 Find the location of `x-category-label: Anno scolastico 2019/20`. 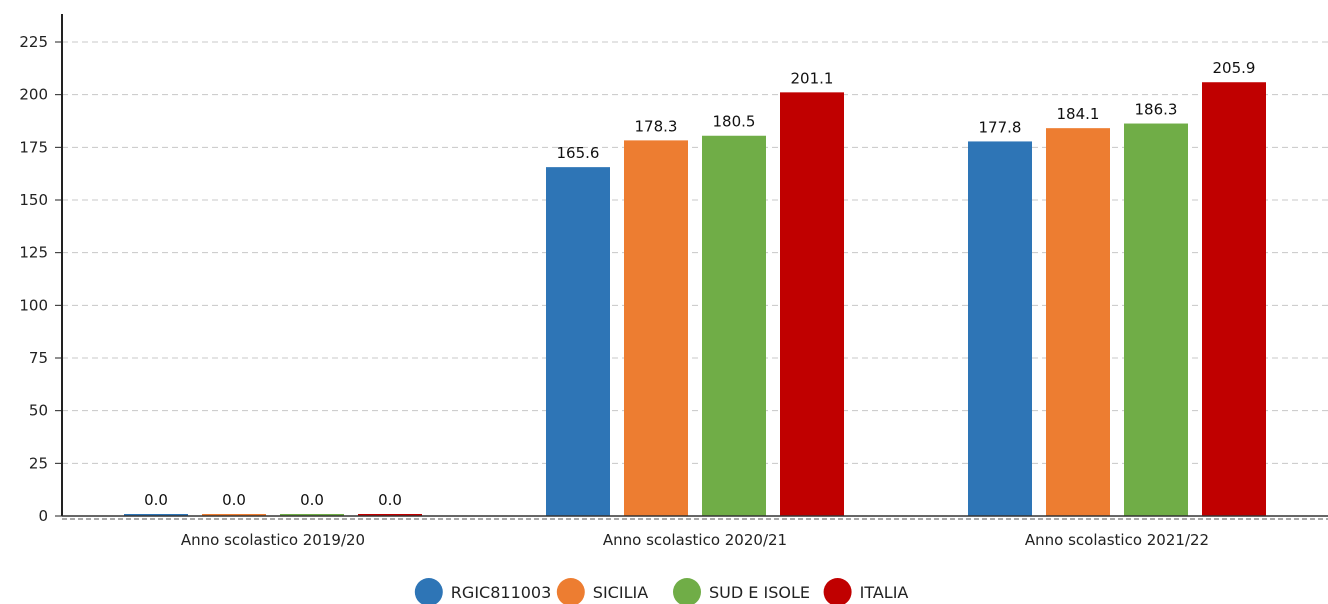

x-category-label: Anno scolastico 2019/20 is located at coordinates (273, 540).